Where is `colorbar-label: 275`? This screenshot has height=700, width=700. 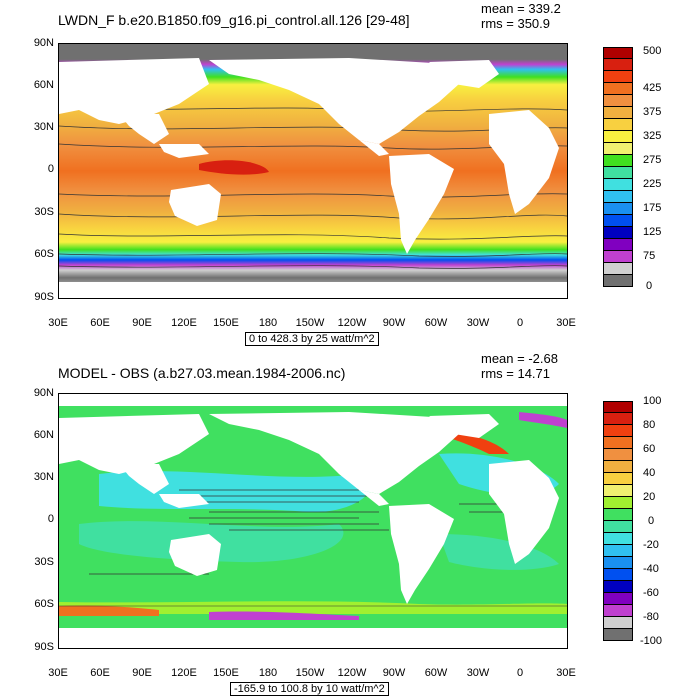 colorbar-label: 275 is located at coordinates (652, 160).